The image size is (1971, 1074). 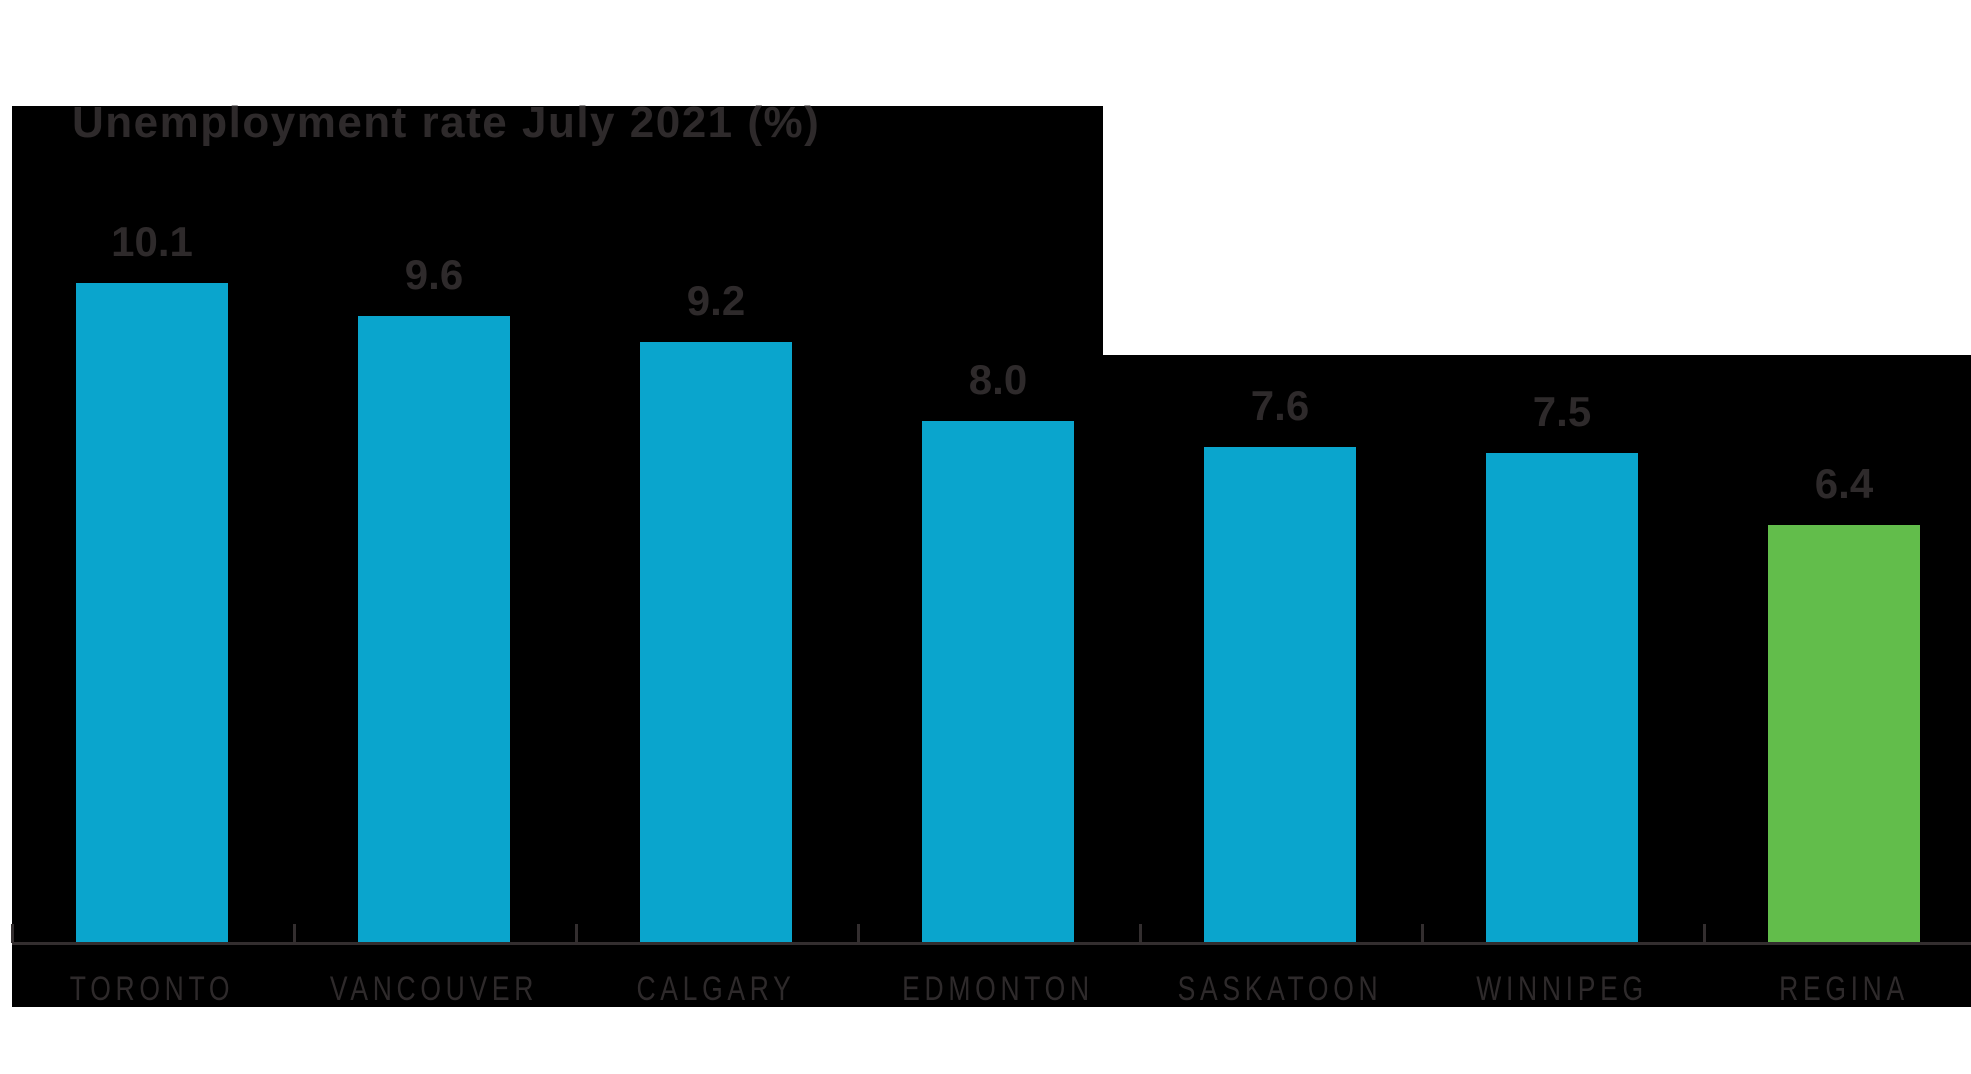 I want to click on bar-calgary, so click(x=716, y=642).